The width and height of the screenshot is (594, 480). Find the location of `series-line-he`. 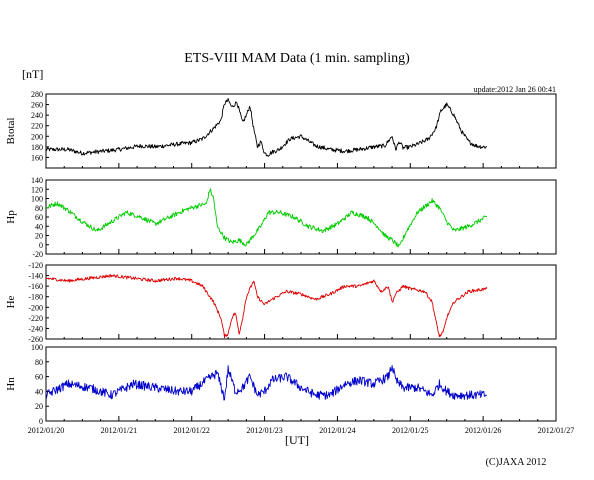

series-line-he is located at coordinates (266, 306).